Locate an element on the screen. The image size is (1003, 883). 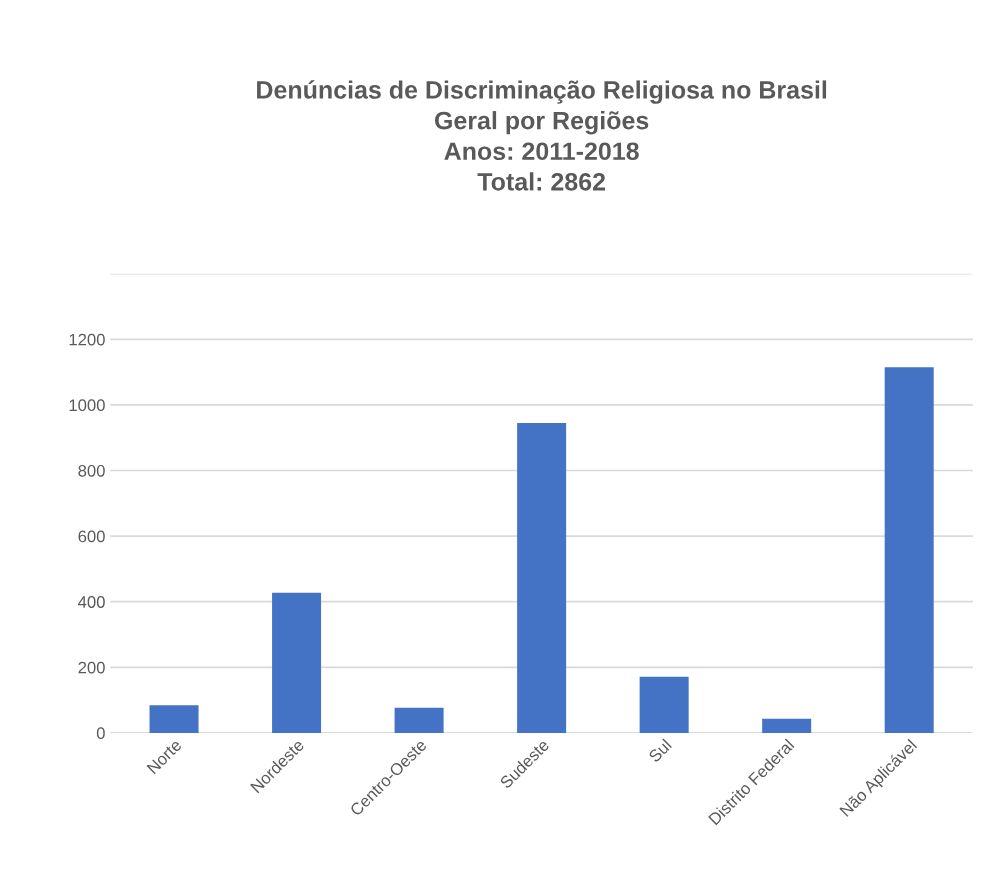
y-tick-label: 1000 is located at coordinates (87, 405).